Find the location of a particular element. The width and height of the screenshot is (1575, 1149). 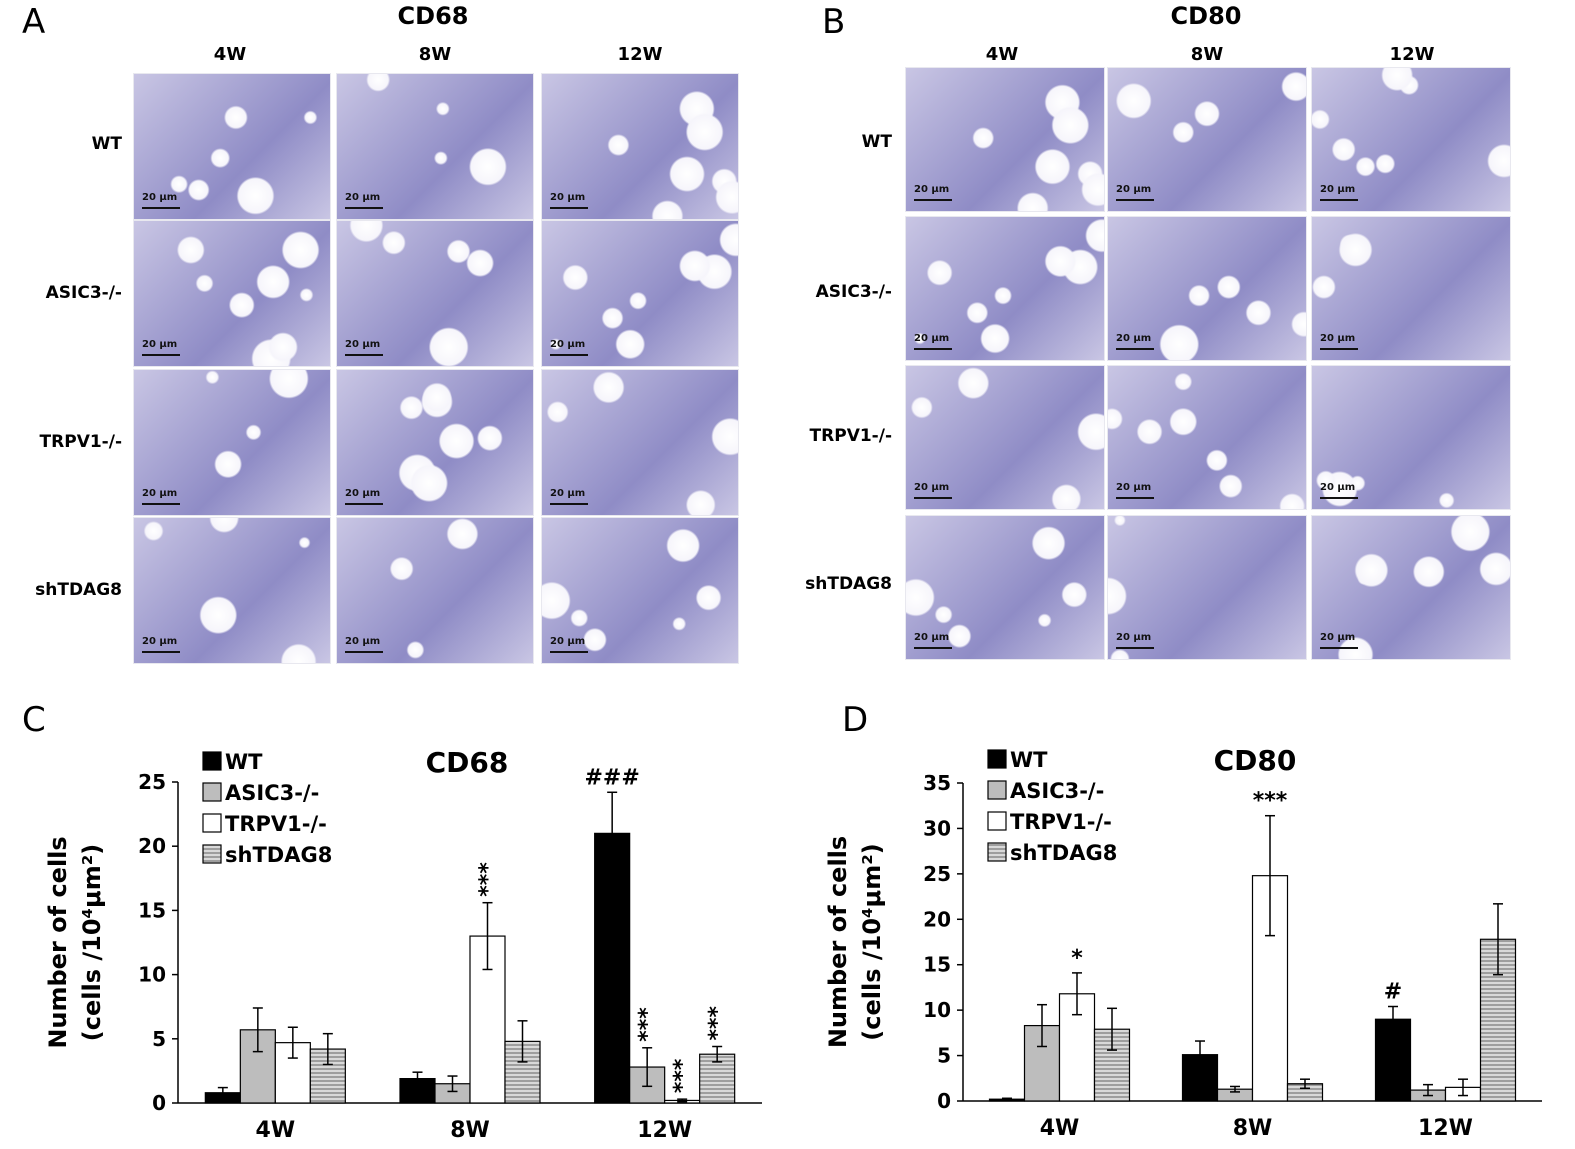

panel-a-micrograph-trpv1-4w: 20 μm is located at coordinates (232, 442).